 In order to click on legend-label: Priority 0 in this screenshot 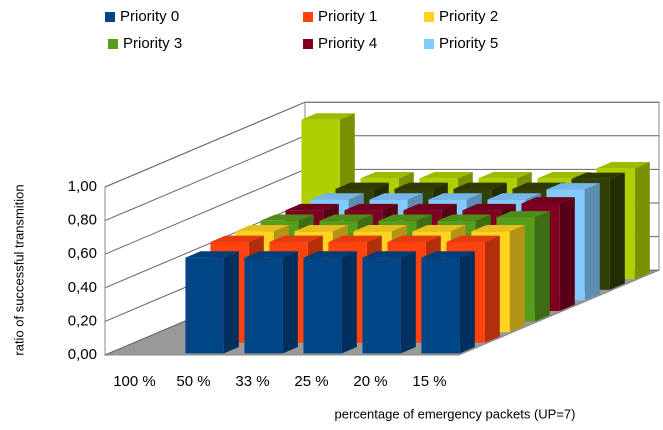, I will do `click(149, 16)`.